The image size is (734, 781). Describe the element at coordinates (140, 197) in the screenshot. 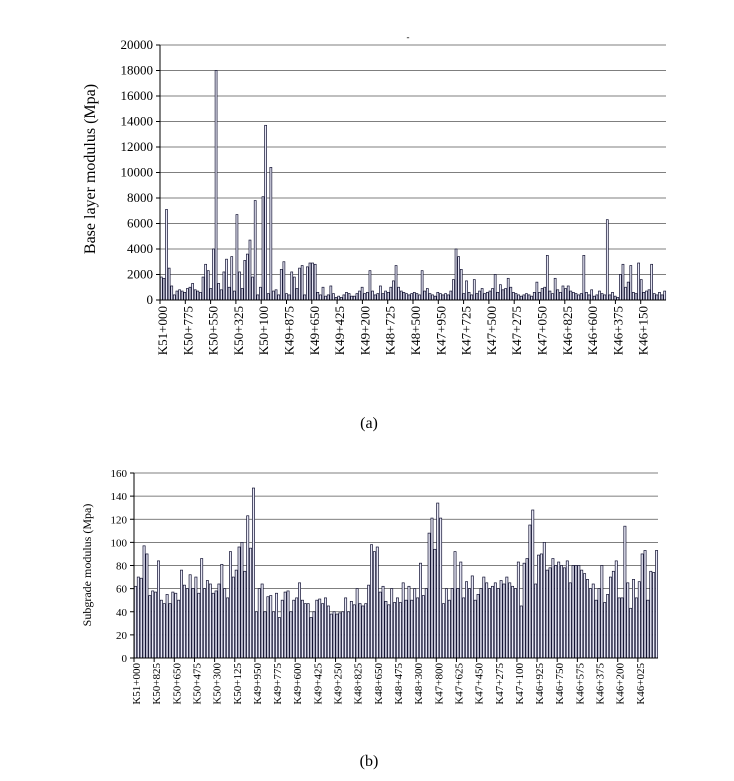

I see `y-tick-label: 8000` at that location.